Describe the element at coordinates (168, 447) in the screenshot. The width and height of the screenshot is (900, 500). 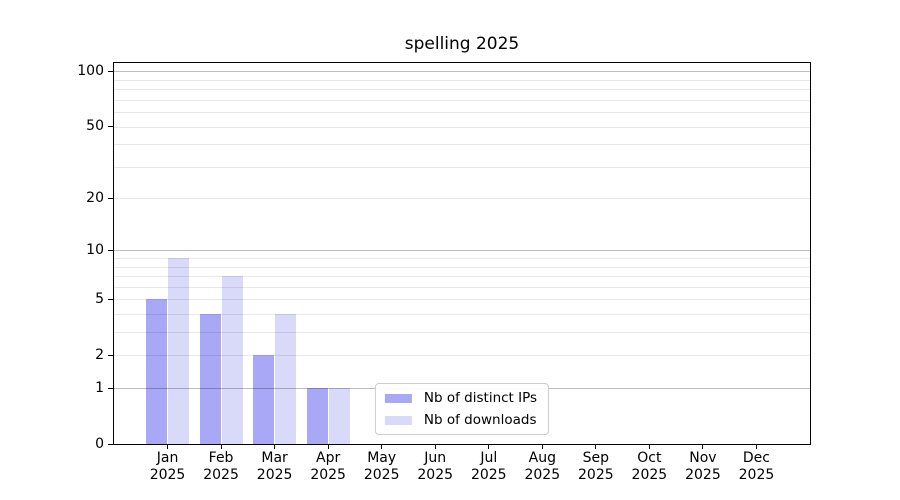
I see `x-tick-jan` at that location.